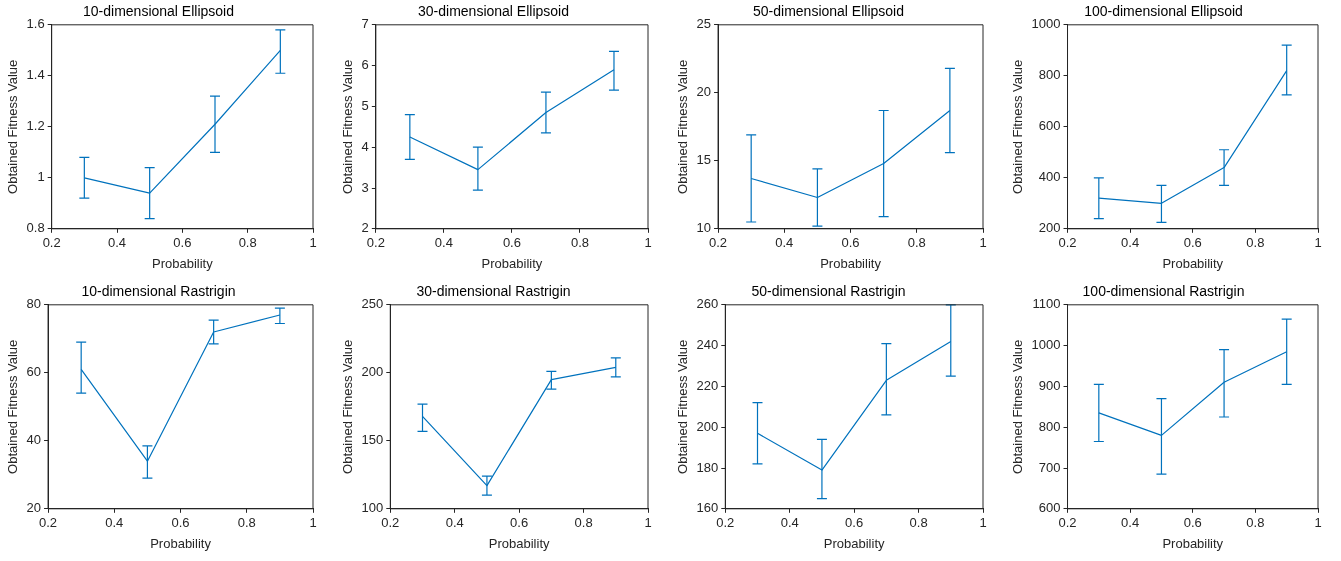 The image size is (1341, 561). I want to click on y-tick-label: 1.4, so click(35, 75).